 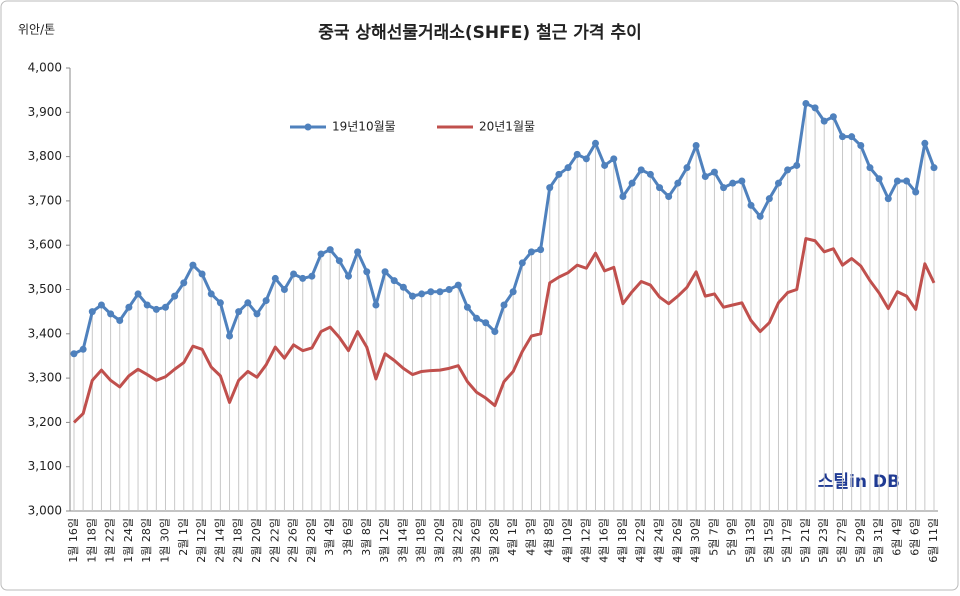 What do you see at coordinates (677, 540) in the screenshot?
I see `x-tick-label: 4월 26일` at bounding box center [677, 540].